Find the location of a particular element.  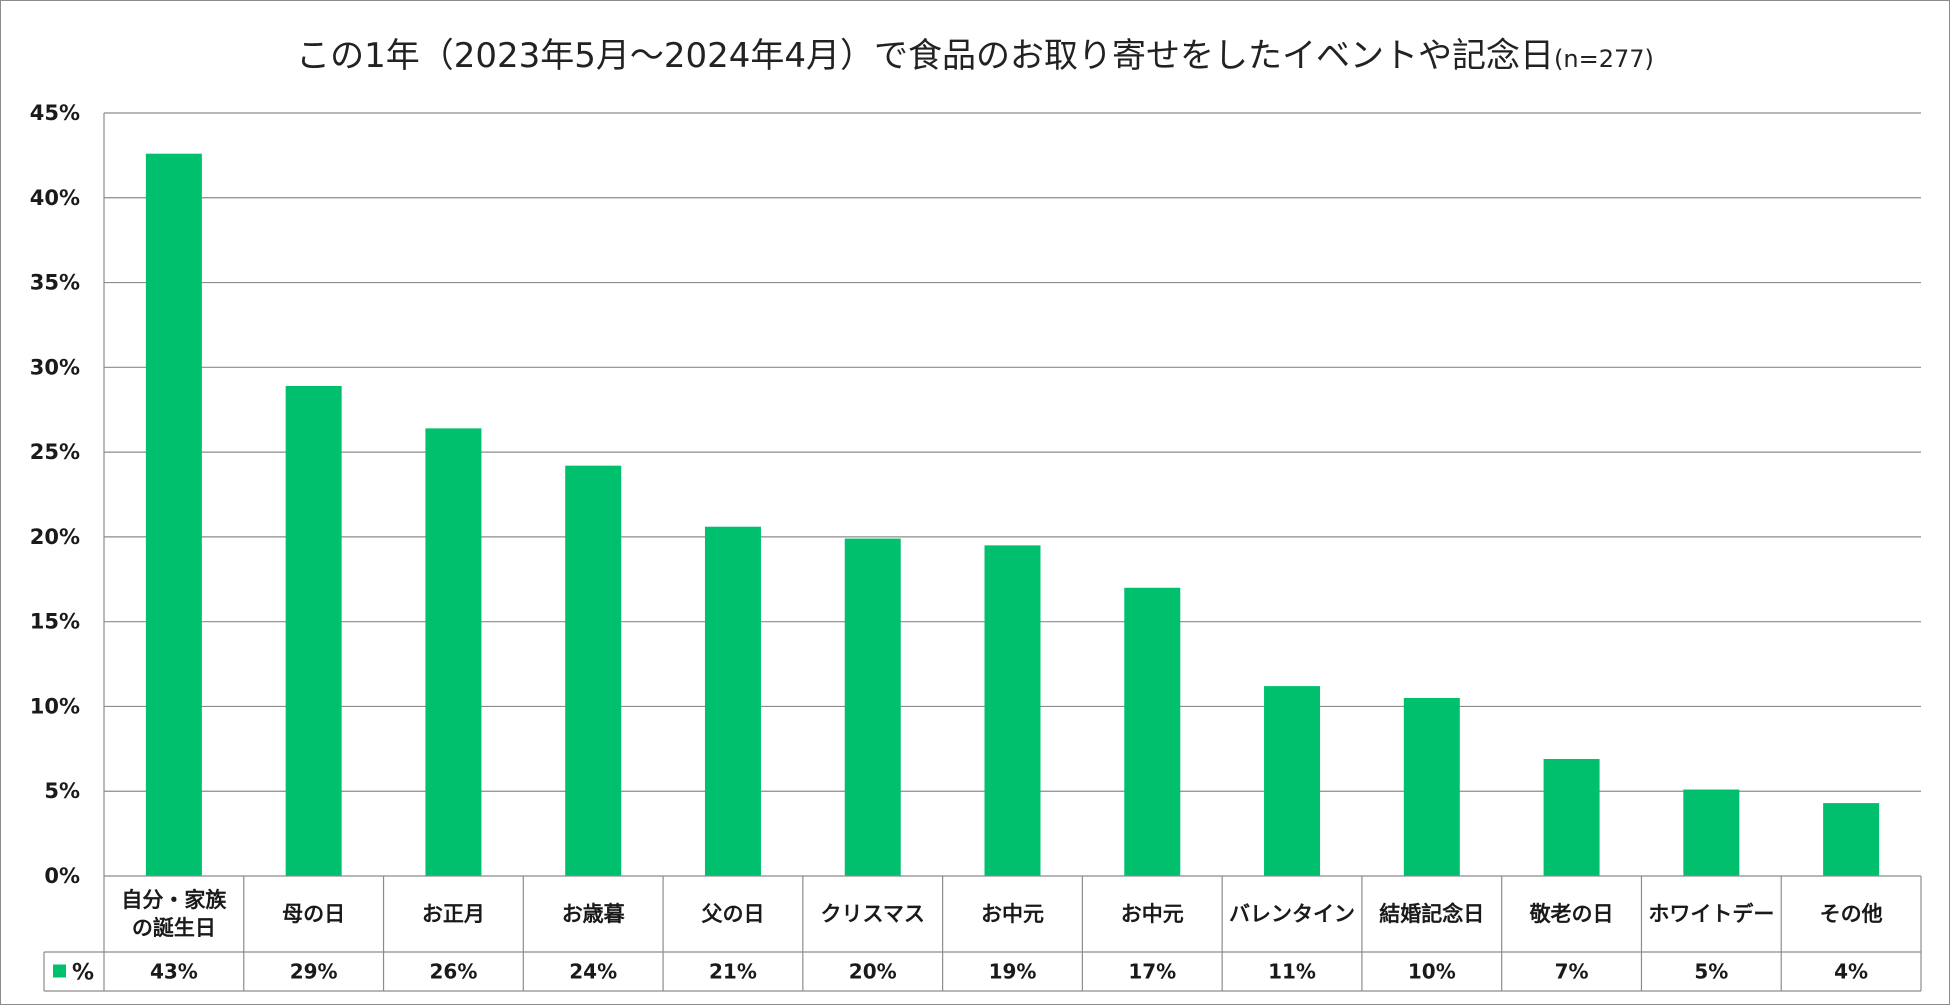

data-table-value: 43% is located at coordinates (174, 972).